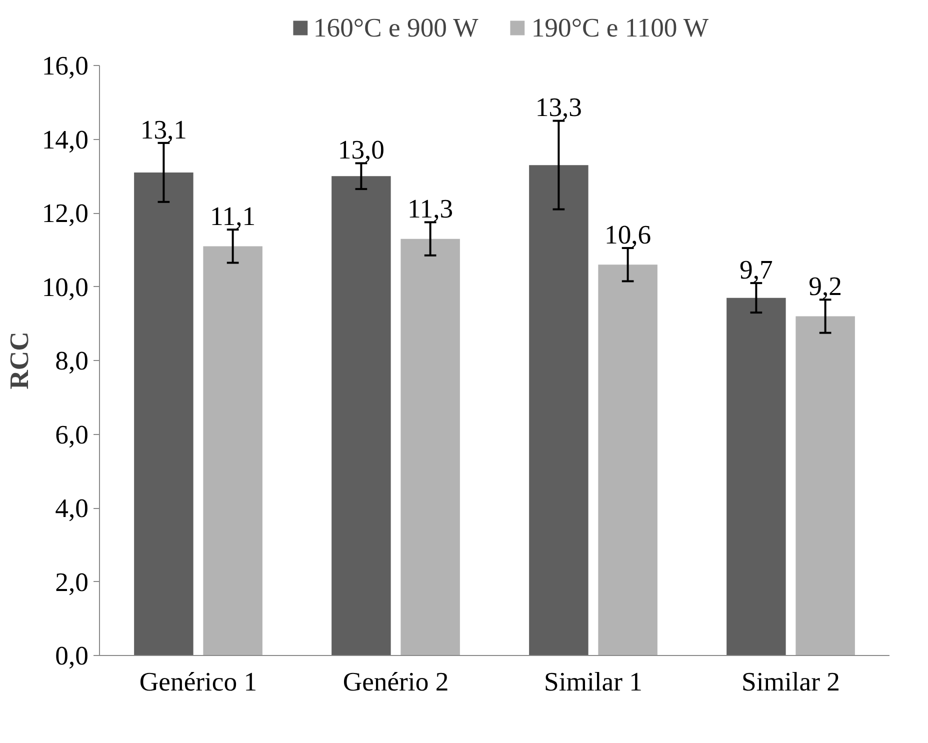 Image resolution: width=928 pixels, height=743 pixels. I want to click on data-label: 13,0, so click(361, 149).